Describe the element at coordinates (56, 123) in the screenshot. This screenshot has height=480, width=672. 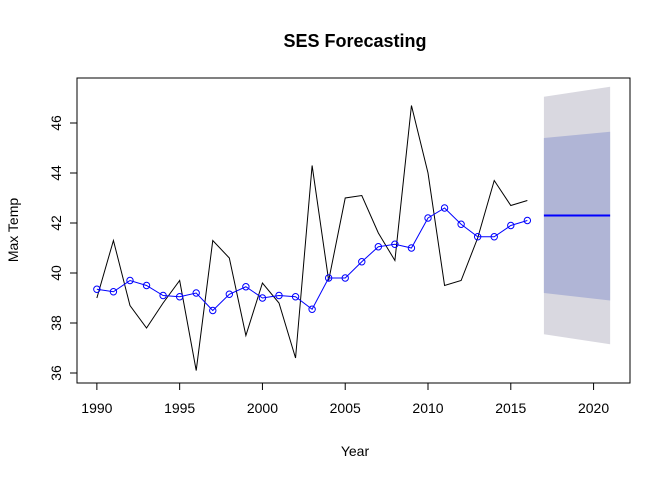
I see `y-tick-label: 46` at that location.